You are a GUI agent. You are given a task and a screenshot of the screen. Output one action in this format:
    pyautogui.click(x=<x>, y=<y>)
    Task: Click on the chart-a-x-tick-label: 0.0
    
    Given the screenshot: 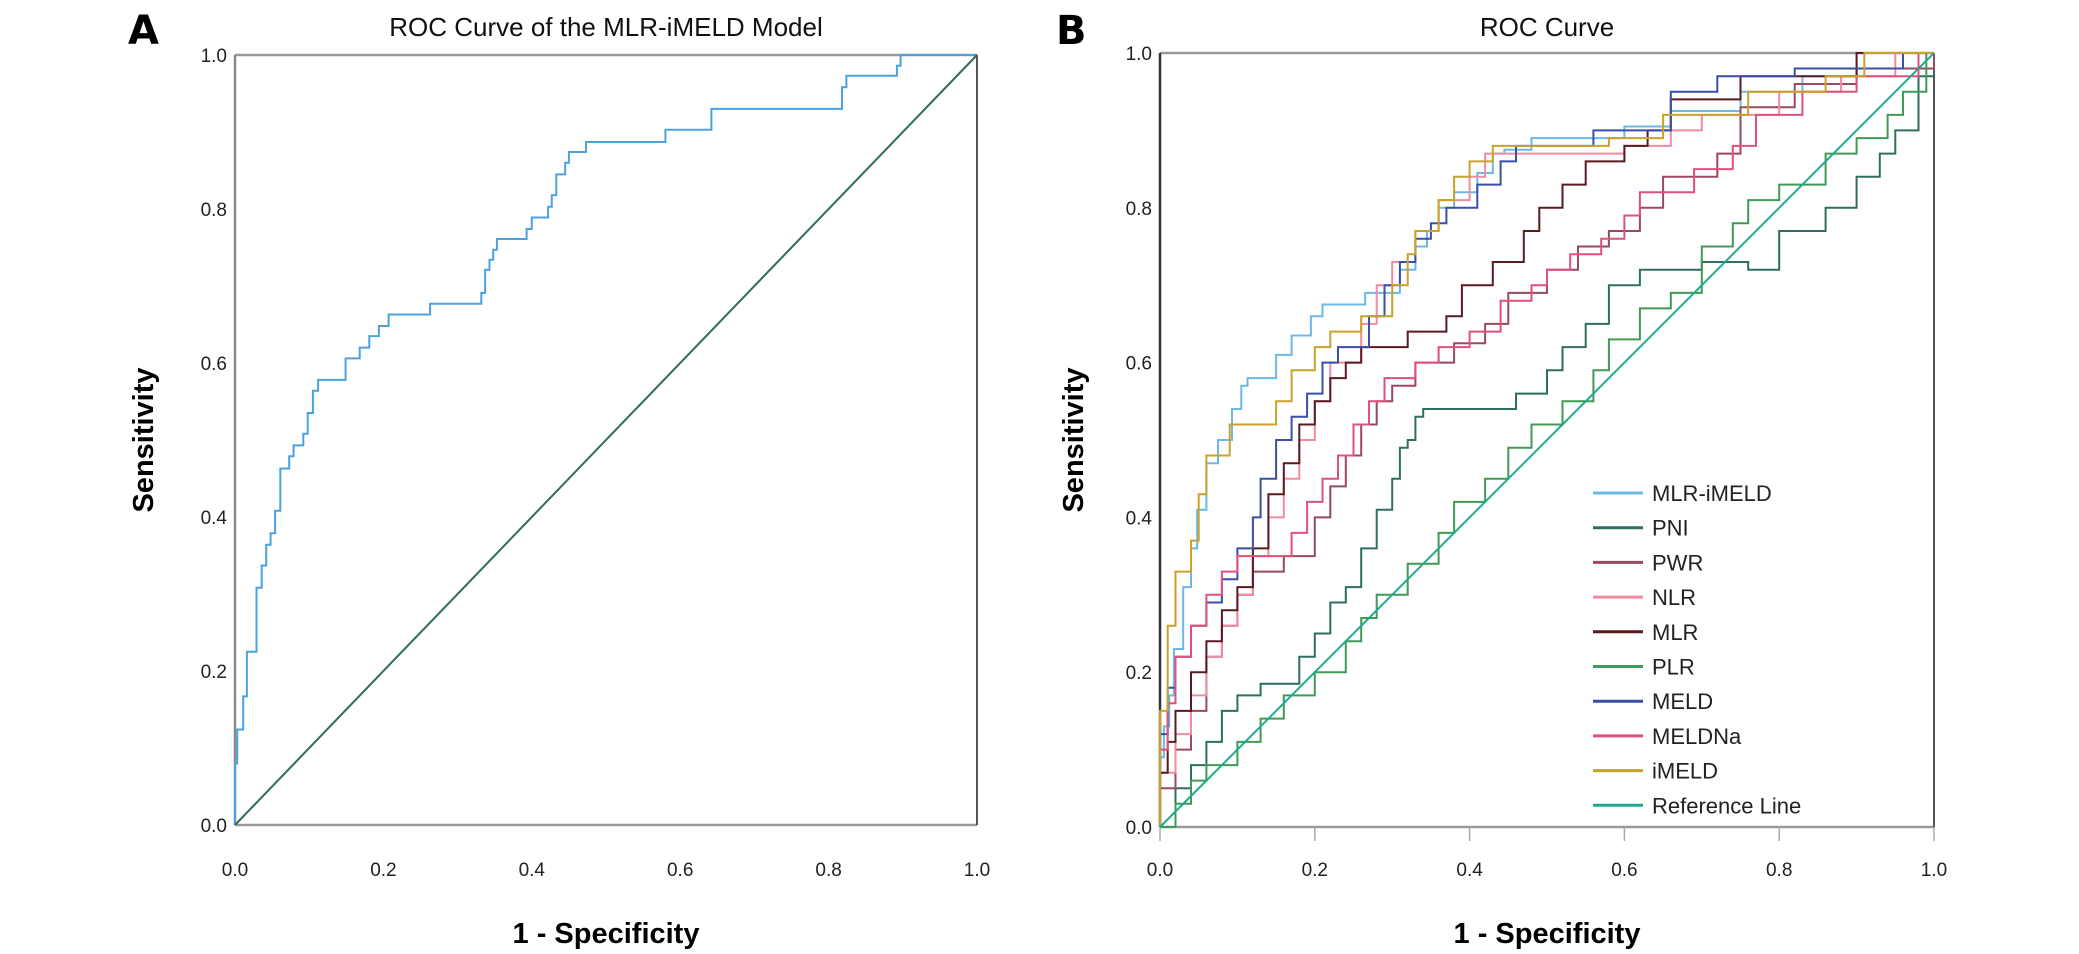 What is the action you would take?
    pyautogui.click(x=235, y=870)
    